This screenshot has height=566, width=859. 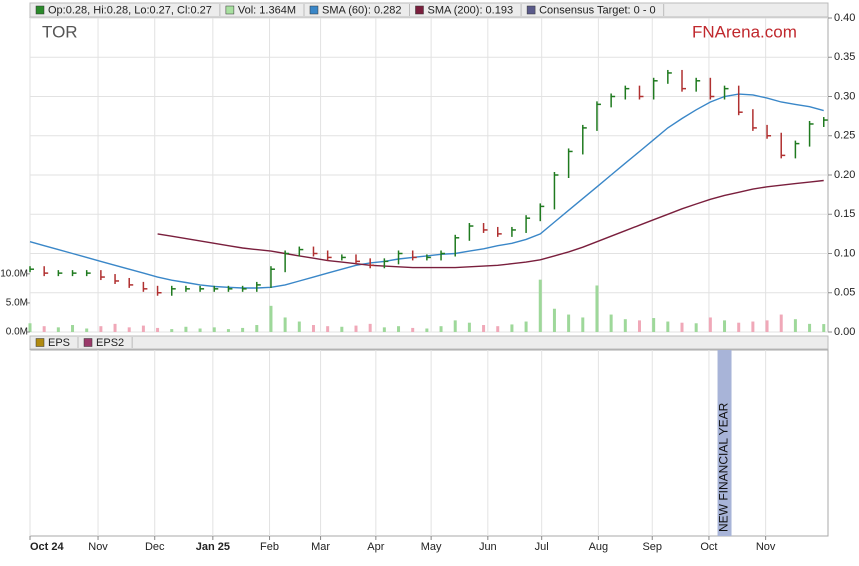 I want to click on annotation-label: NEW FINANCIAL YEAR, so click(x=724, y=467).